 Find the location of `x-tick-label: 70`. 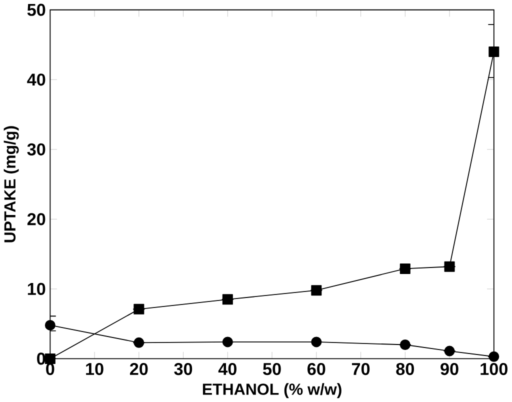

x-tick-label: 70 is located at coordinates (361, 369).